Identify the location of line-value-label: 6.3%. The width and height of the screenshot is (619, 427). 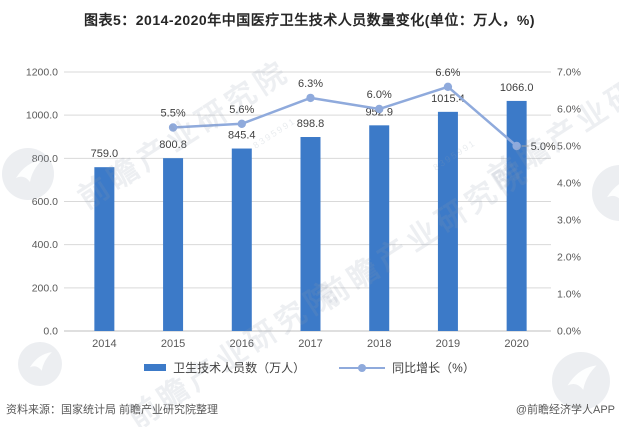
(310, 84).